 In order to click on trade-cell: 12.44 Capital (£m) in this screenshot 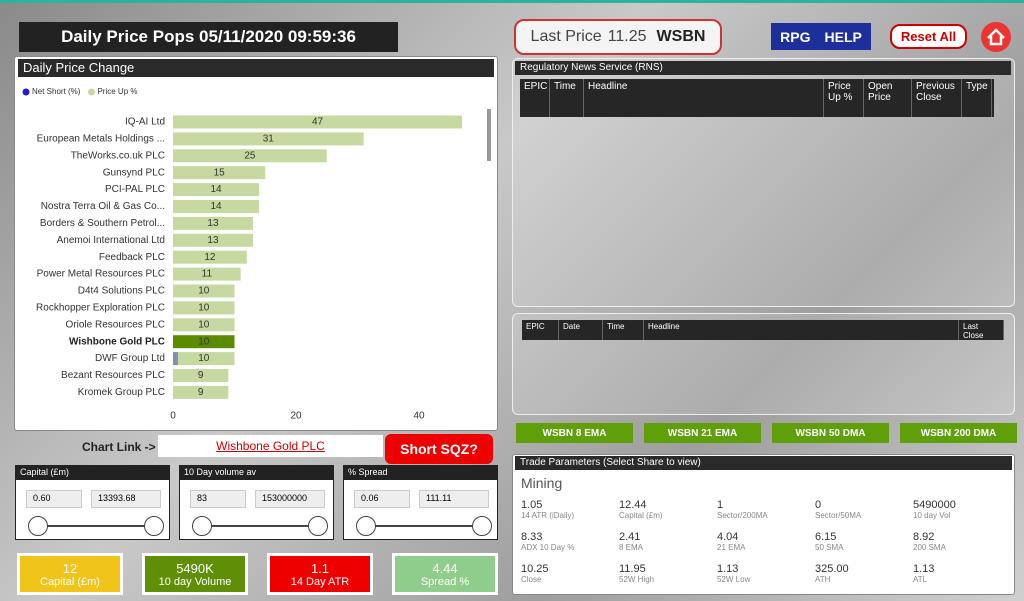, I will do `click(668, 509)`.